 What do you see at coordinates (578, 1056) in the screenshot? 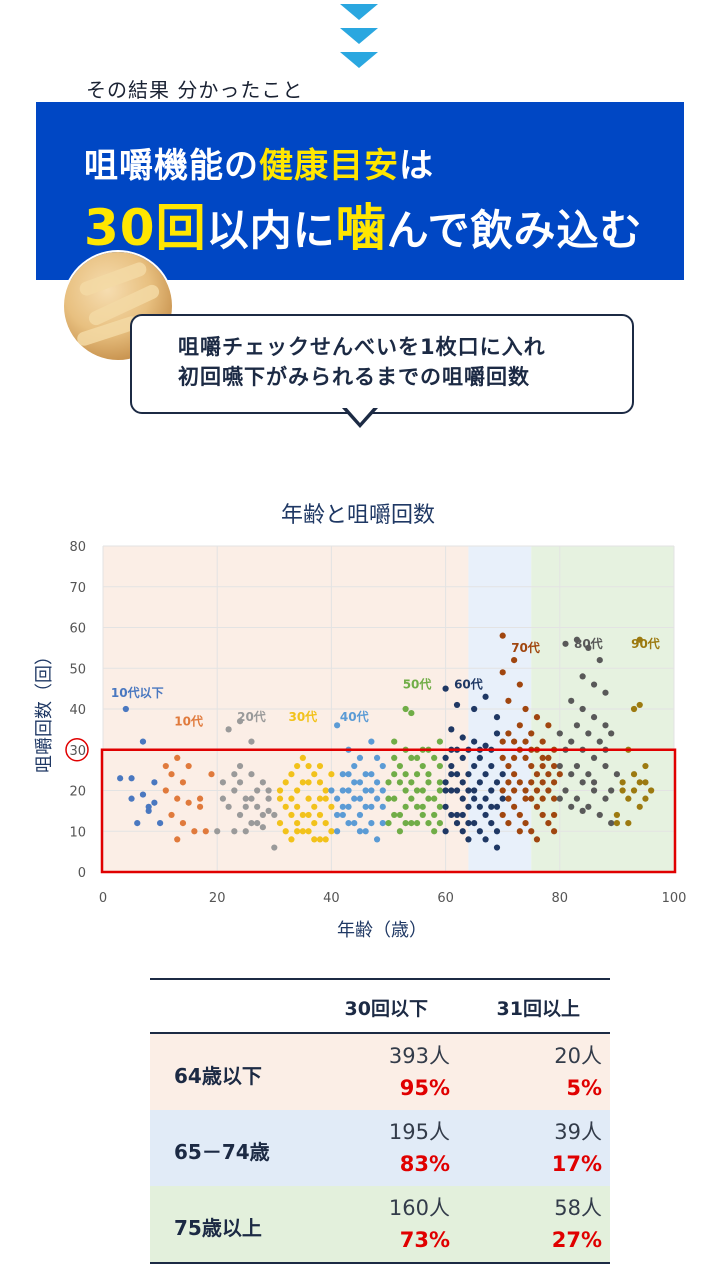
I see `count-cell: 20人` at bounding box center [578, 1056].